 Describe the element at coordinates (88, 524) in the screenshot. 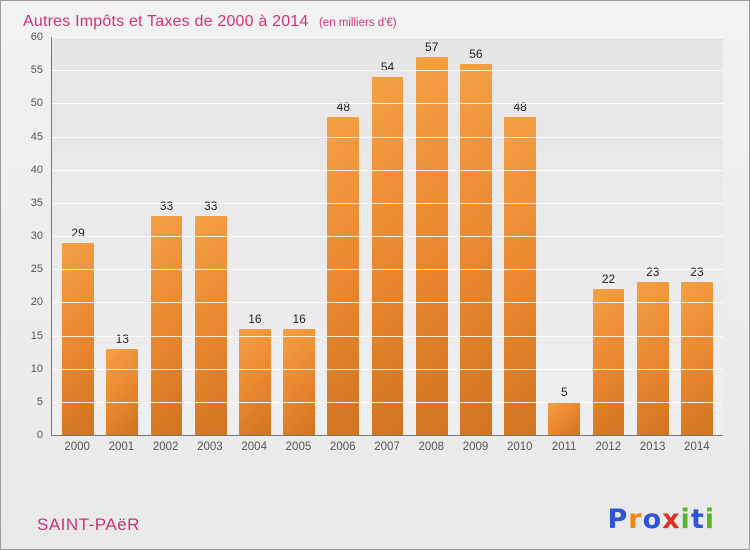

I see `place-name: SAINT-PAëR` at that location.